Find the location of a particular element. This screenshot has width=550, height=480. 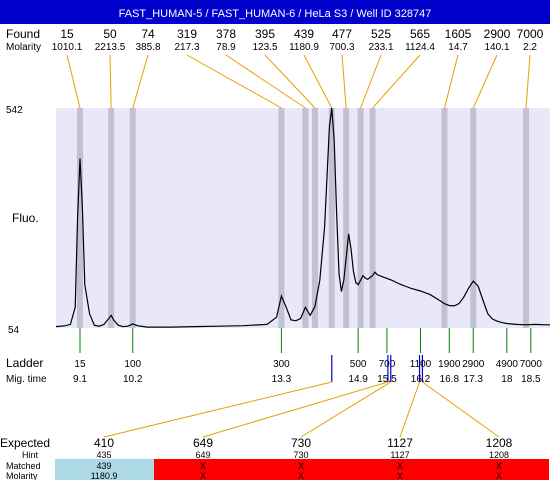

expected-value-1127: 1127 is located at coordinates (400, 443).